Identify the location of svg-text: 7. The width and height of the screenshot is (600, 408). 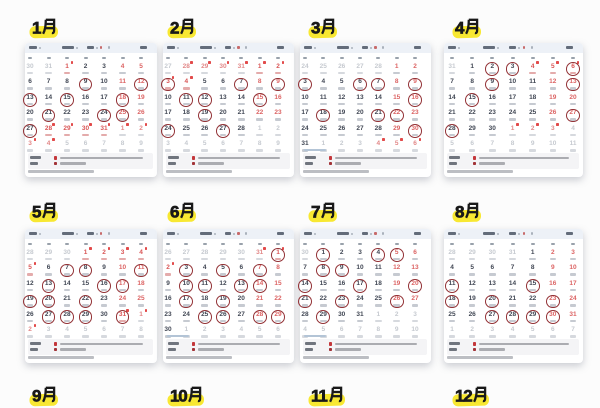
(315, 212).